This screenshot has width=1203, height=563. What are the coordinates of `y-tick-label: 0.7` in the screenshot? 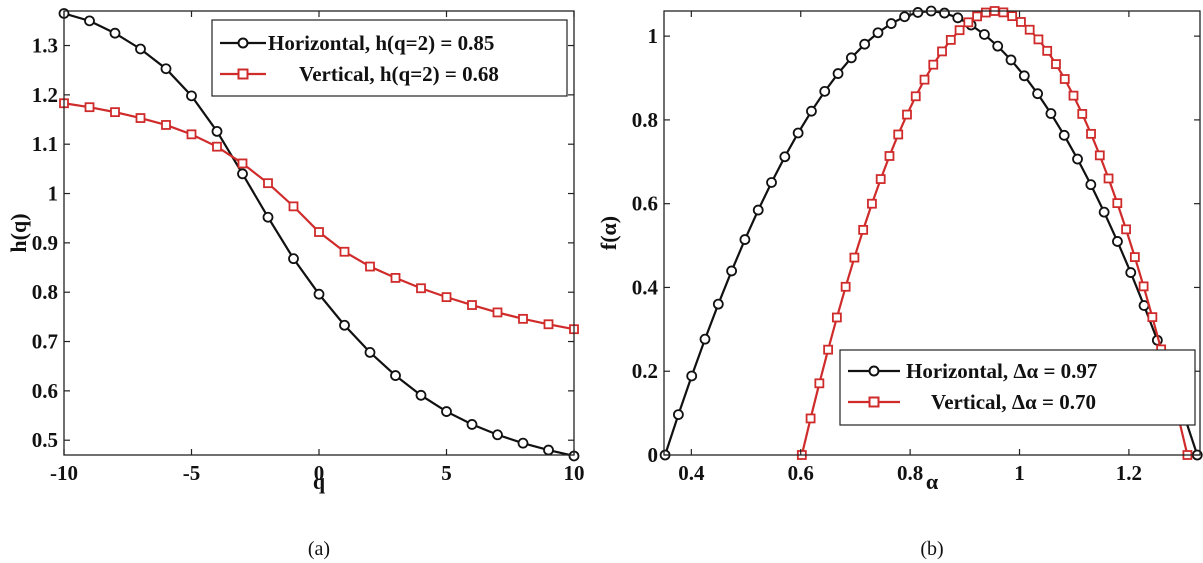 It's located at (45, 342).